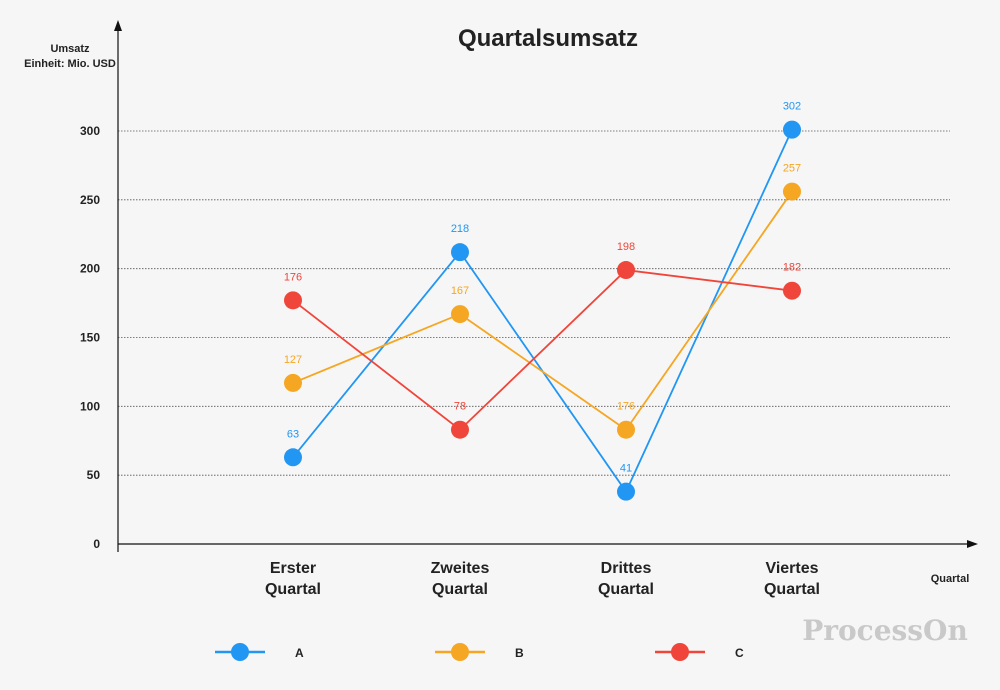 The image size is (1000, 690). Describe the element at coordinates (792, 169) in the screenshot. I see `data-label-b: 257` at that location.